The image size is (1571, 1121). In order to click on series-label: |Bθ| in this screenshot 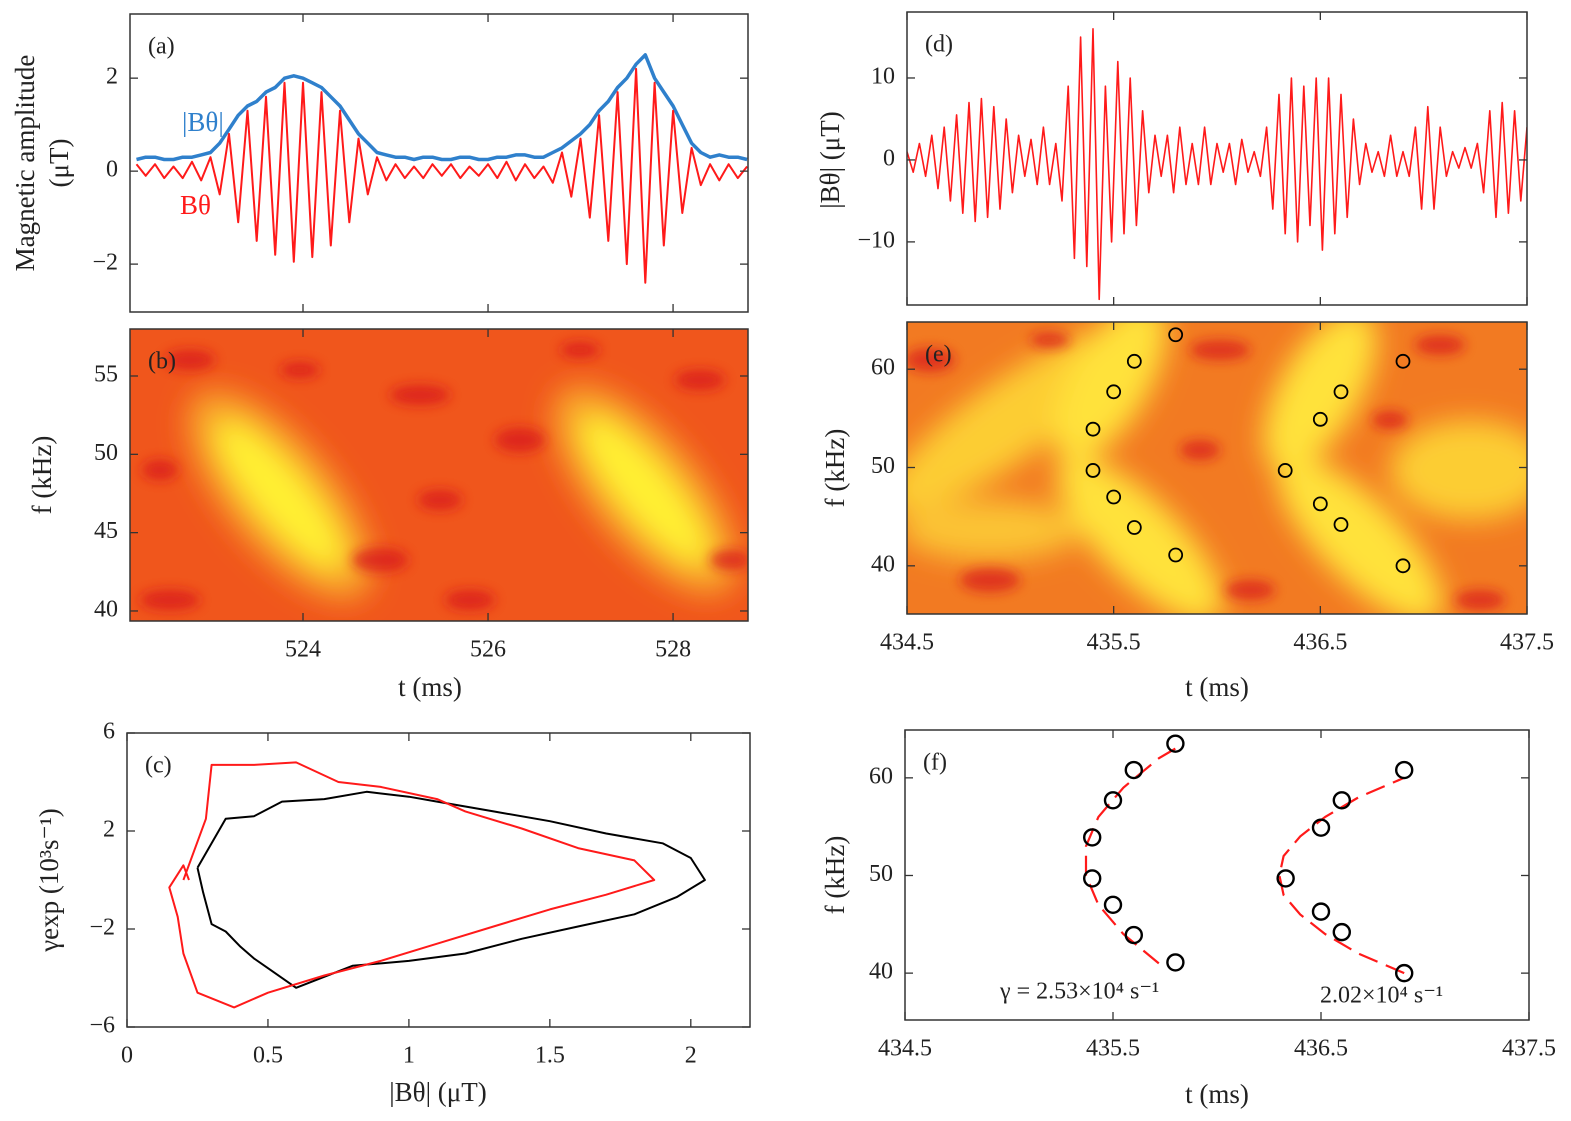, I will do `click(203, 122)`.